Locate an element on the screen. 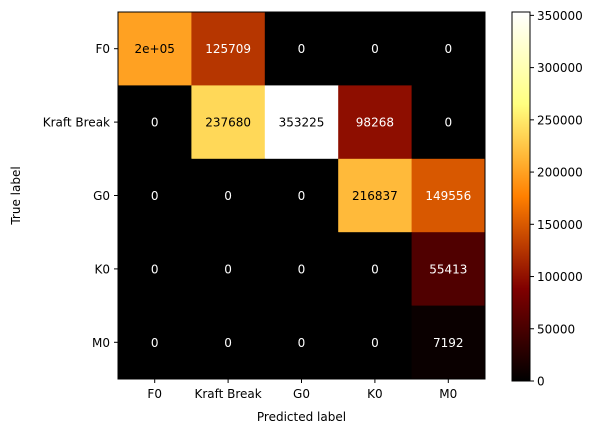 Image resolution: width=602 pixels, height=435 pixels. x-tick-label: K0 is located at coordinates (375, 394).